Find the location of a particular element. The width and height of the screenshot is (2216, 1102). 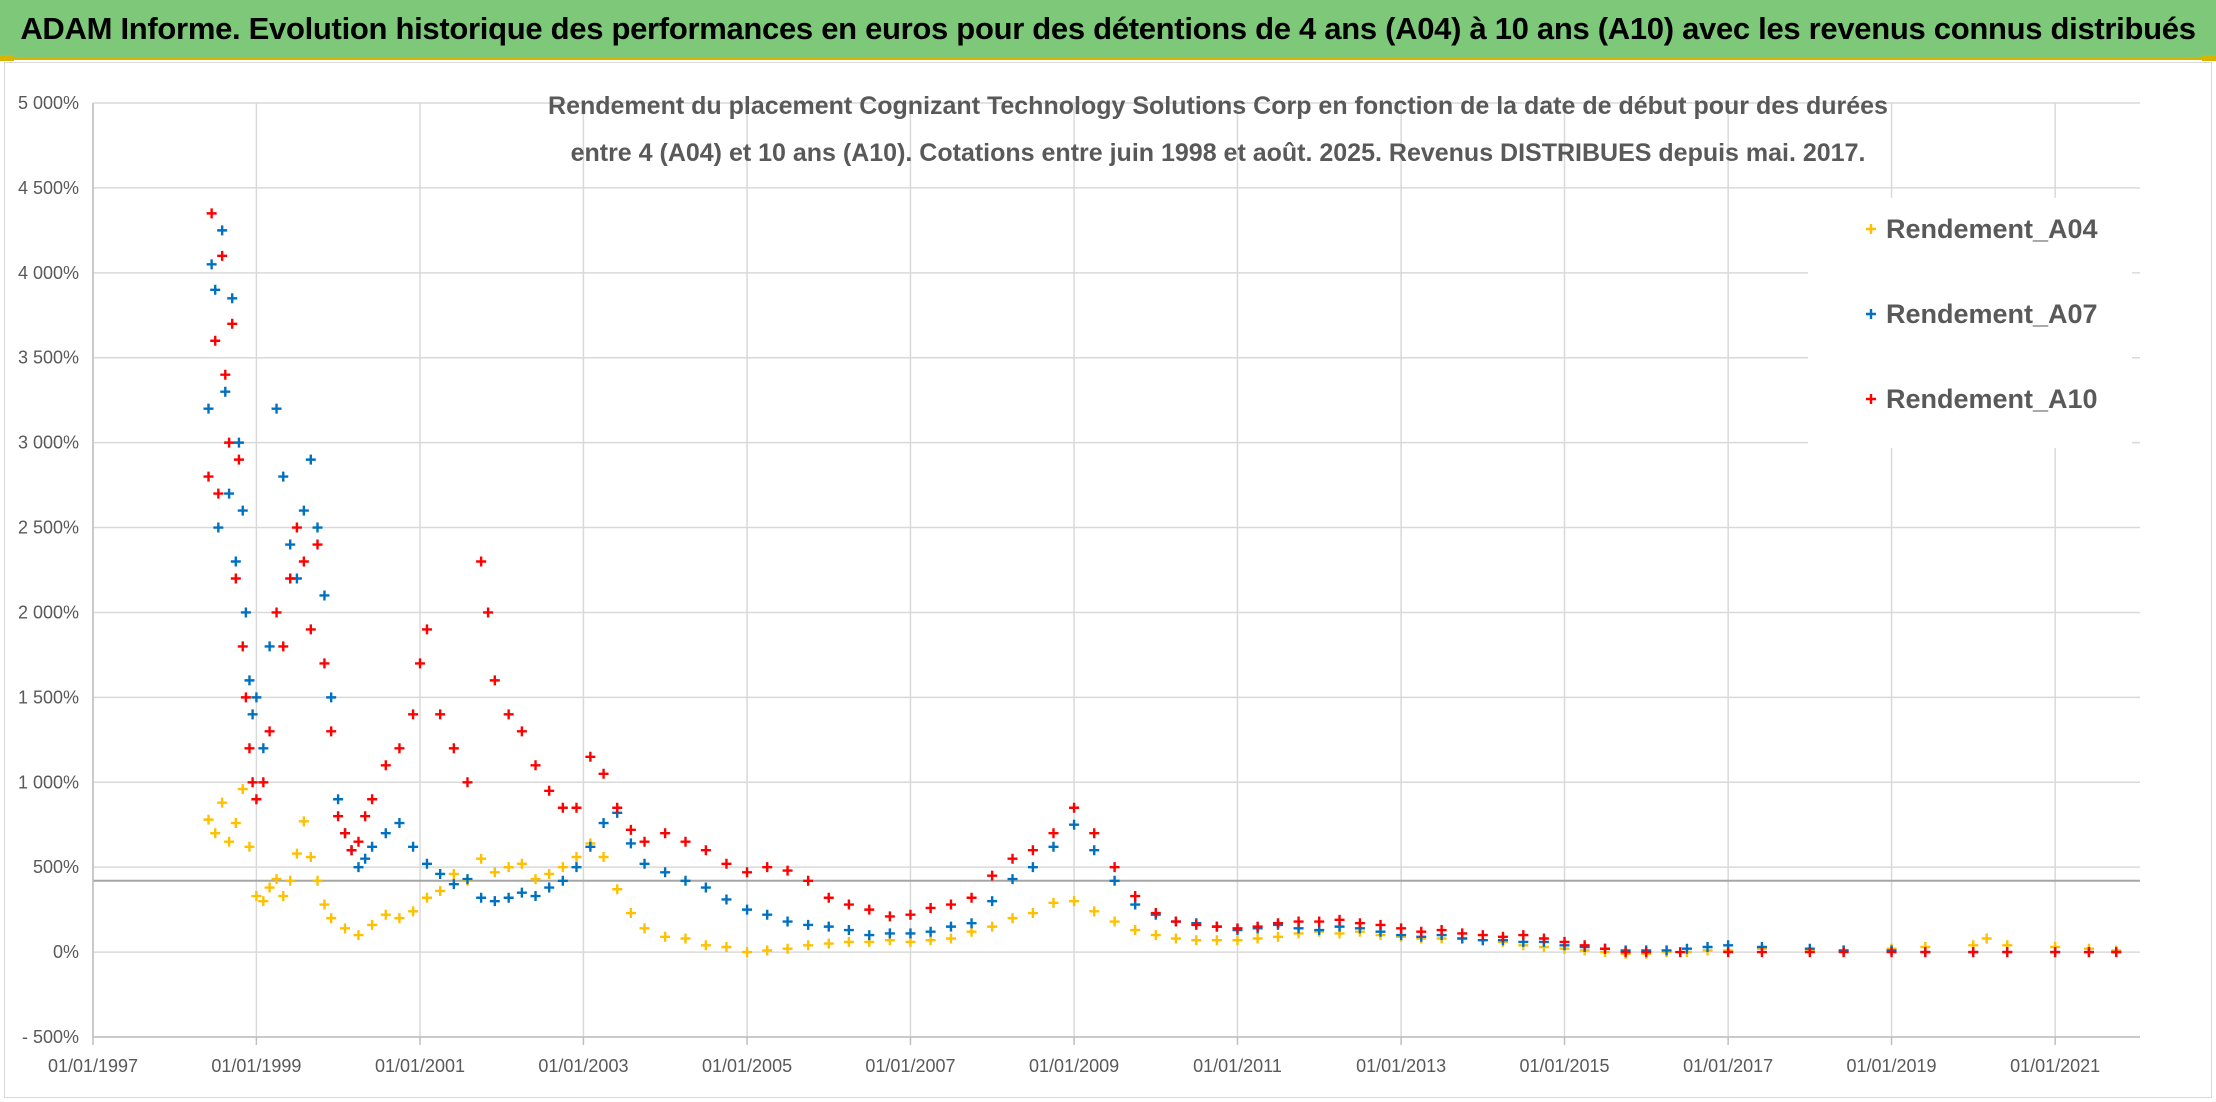

y-tick-label: 1 500% is located at coordinates (48, 697).